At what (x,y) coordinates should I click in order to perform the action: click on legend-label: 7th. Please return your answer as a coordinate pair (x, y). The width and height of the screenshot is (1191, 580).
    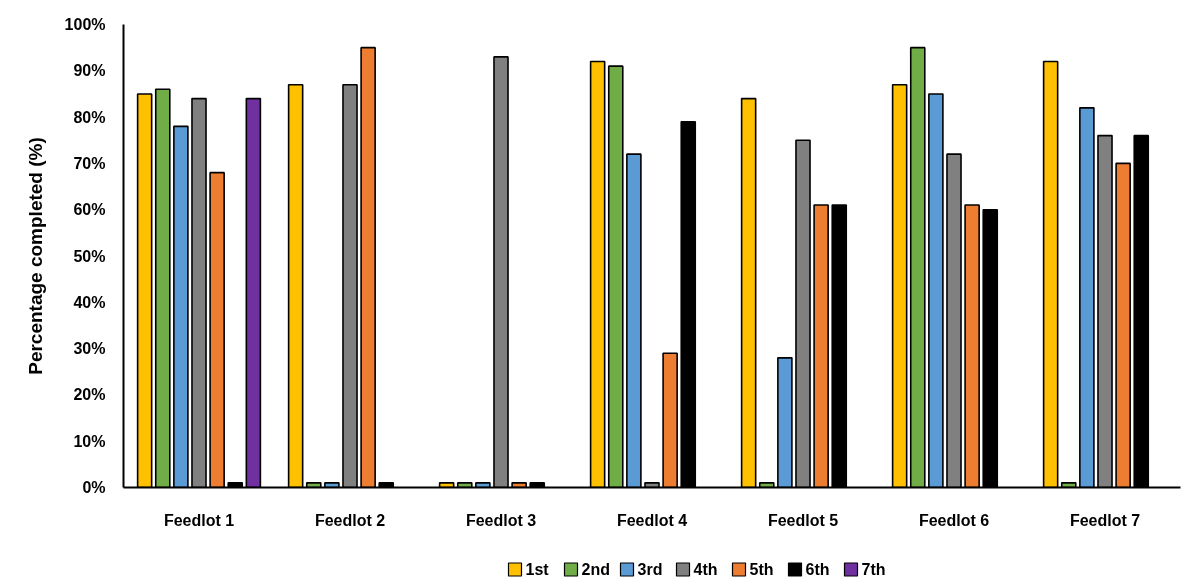
    Looking at the image, I should click on (873, 569).